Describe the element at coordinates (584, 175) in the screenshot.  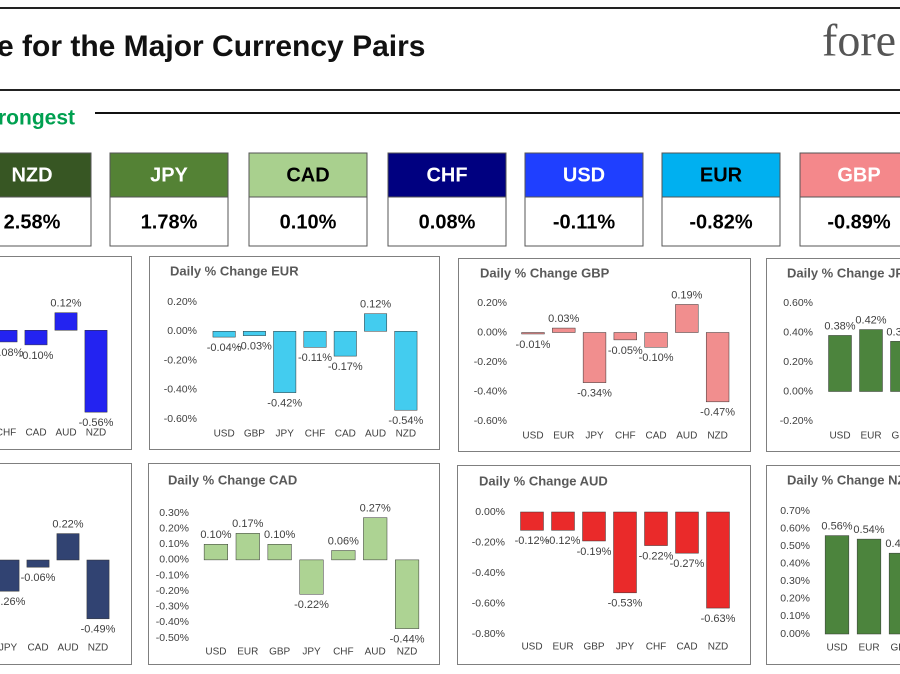
I see `currency-name: USD` at that location.